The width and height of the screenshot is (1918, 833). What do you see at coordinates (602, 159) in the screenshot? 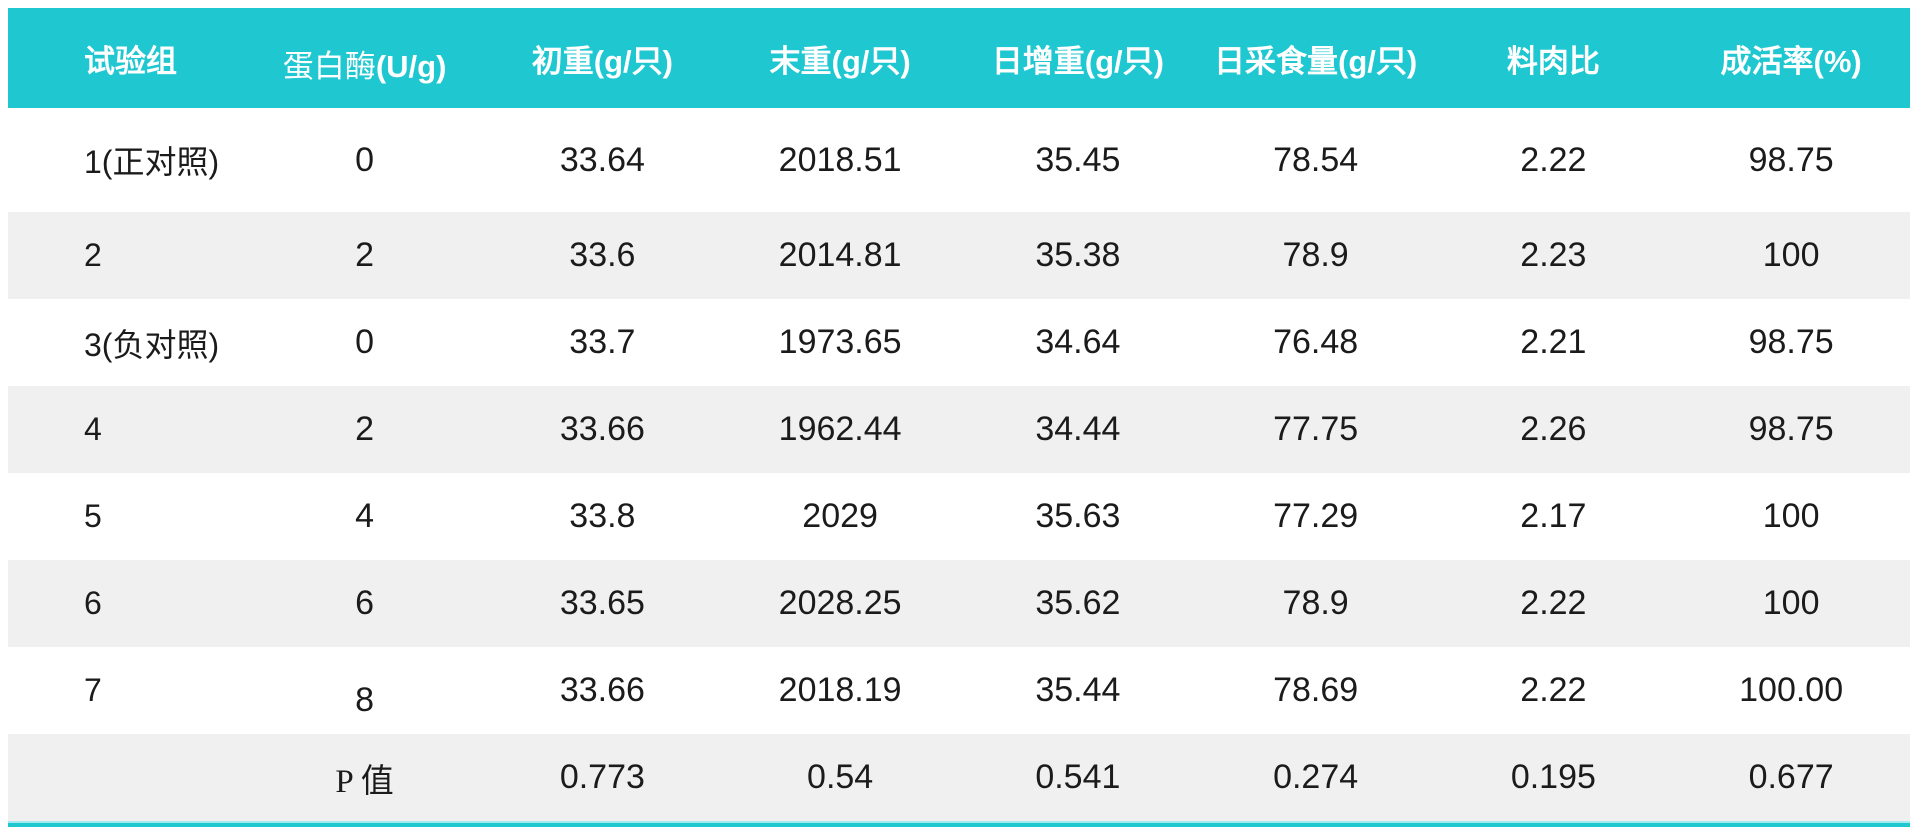
I see `cell: 33.64` at bounding box center [602, 159].